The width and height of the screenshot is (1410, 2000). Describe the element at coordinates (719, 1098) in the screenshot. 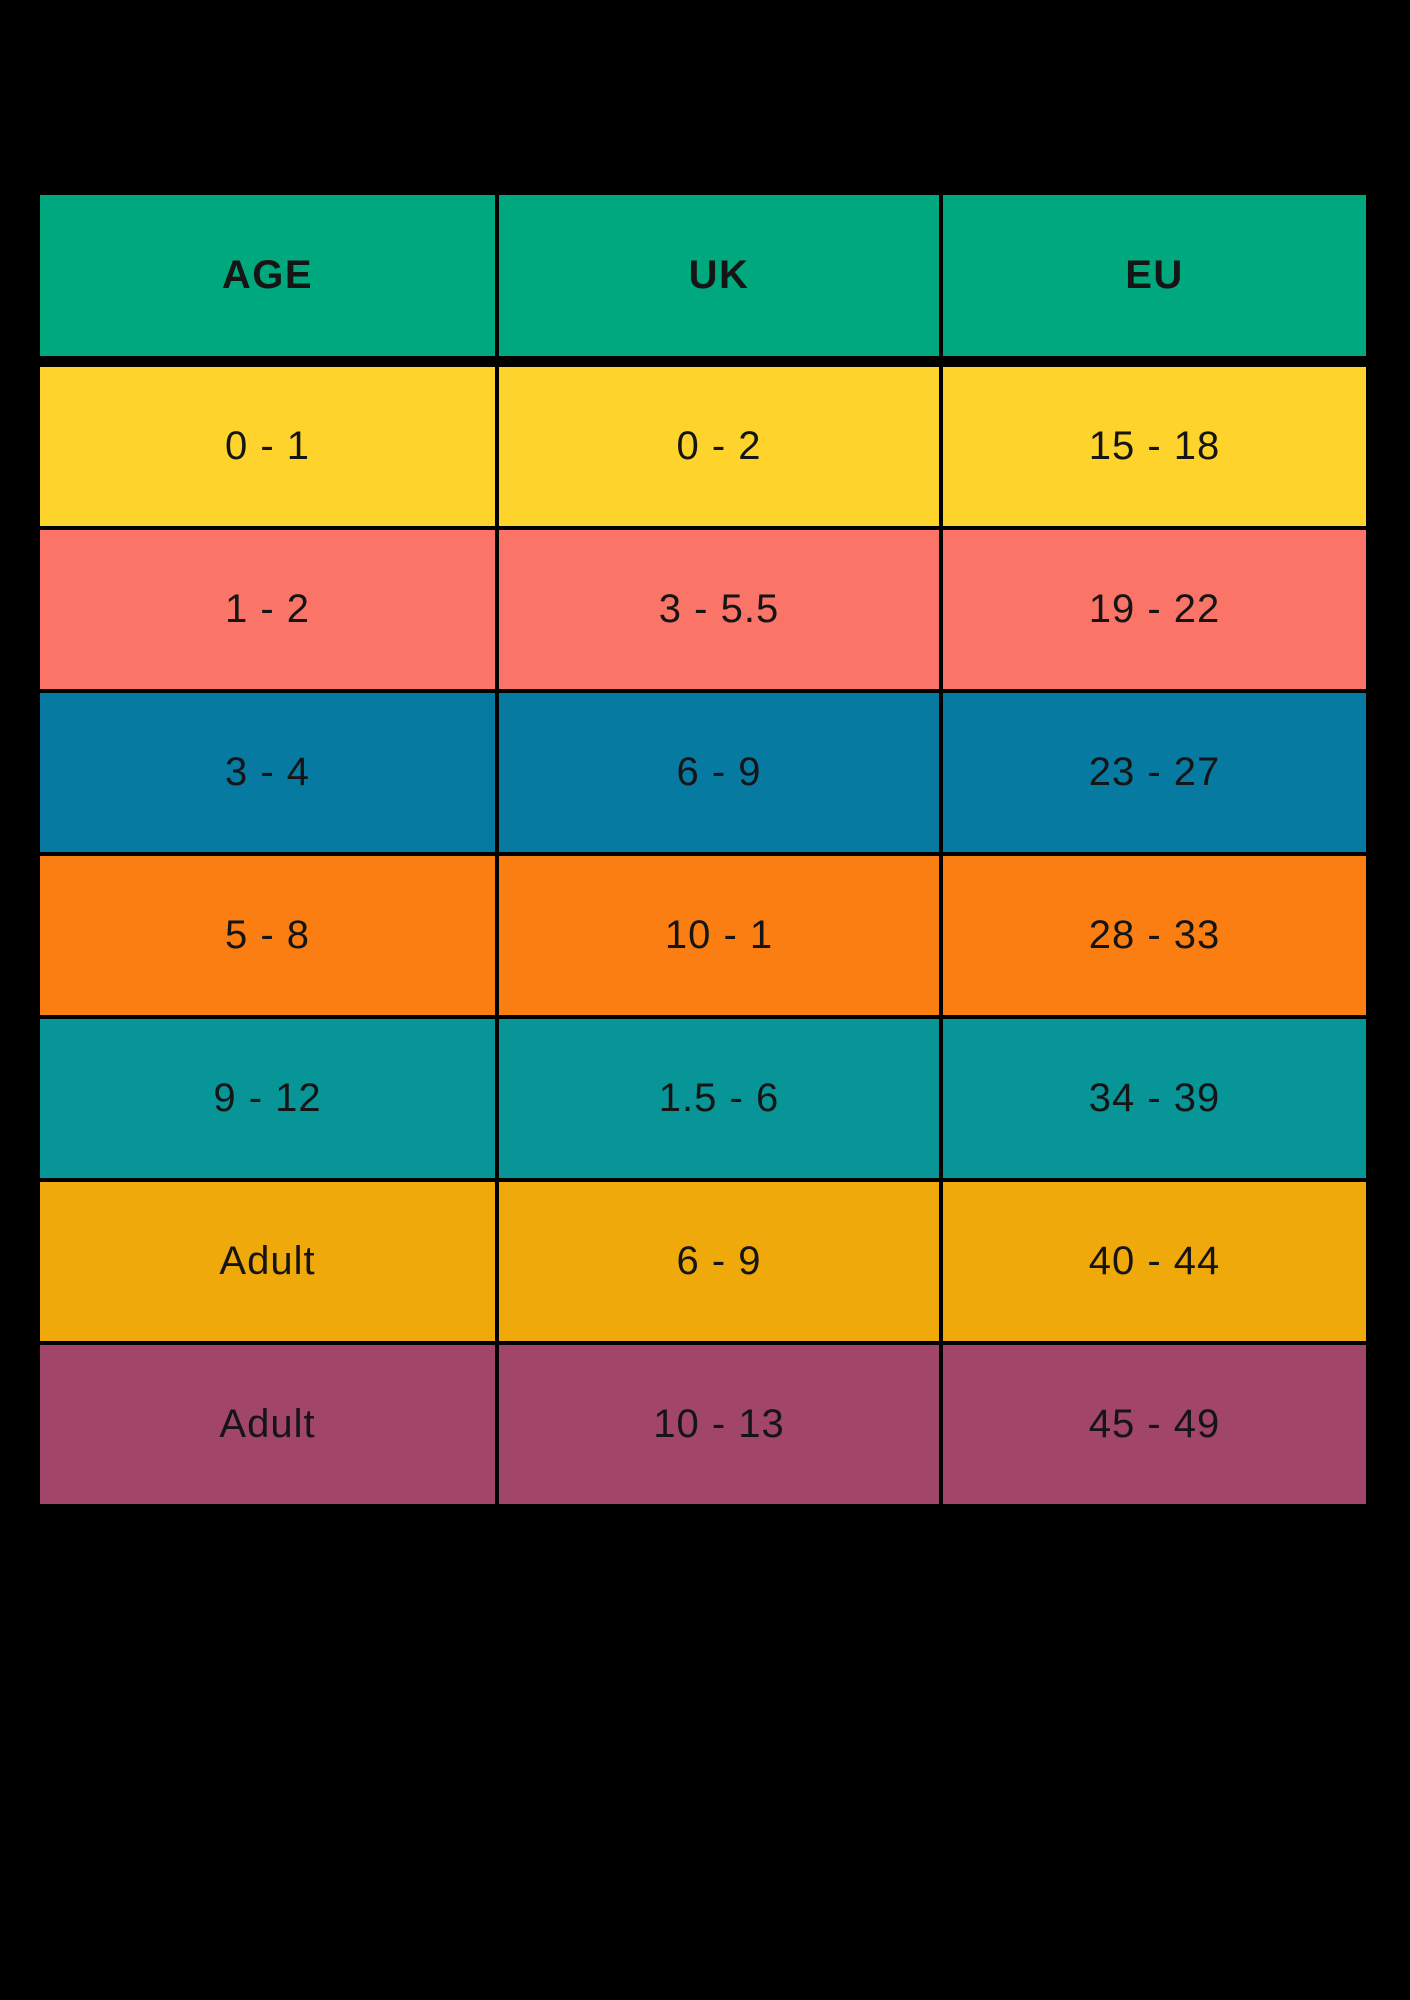

I see `uk-cell: 1.5 - 6` at that location.